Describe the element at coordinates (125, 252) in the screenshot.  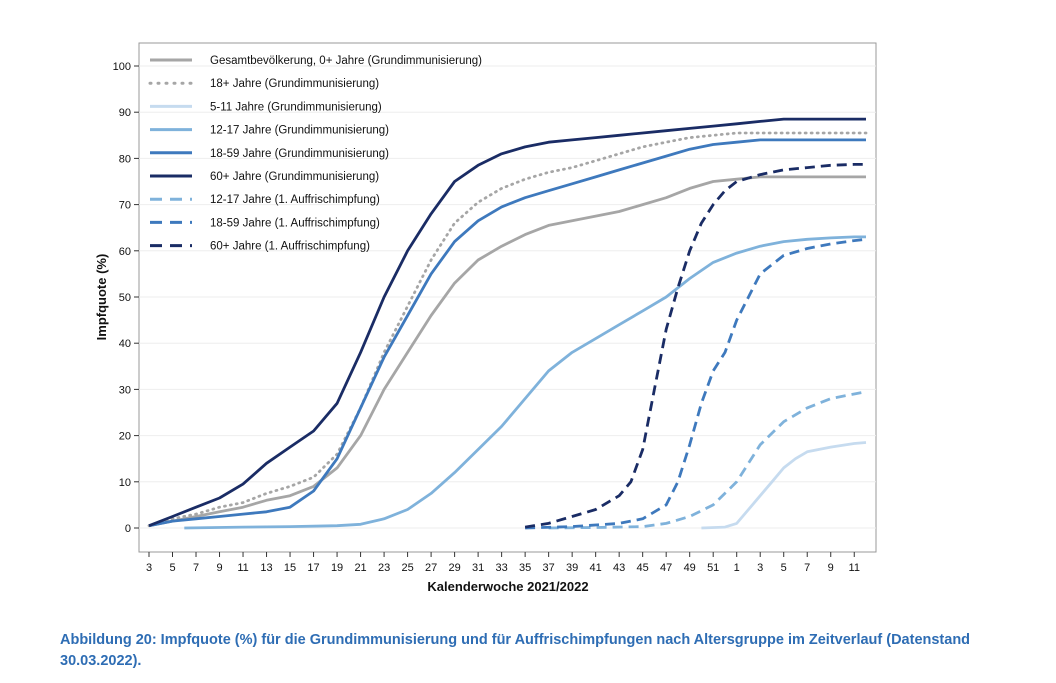
I see `y-tick-label: 60` at that location.